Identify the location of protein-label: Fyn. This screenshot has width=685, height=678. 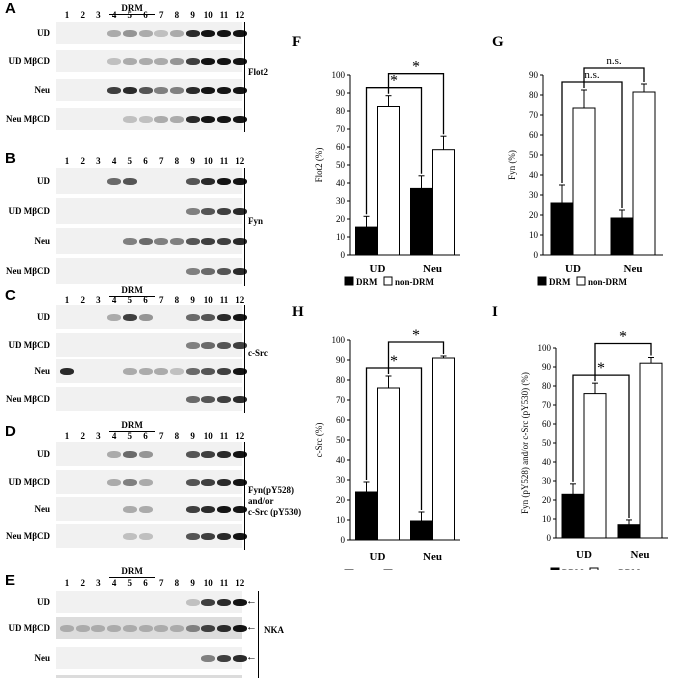
(256, 221).